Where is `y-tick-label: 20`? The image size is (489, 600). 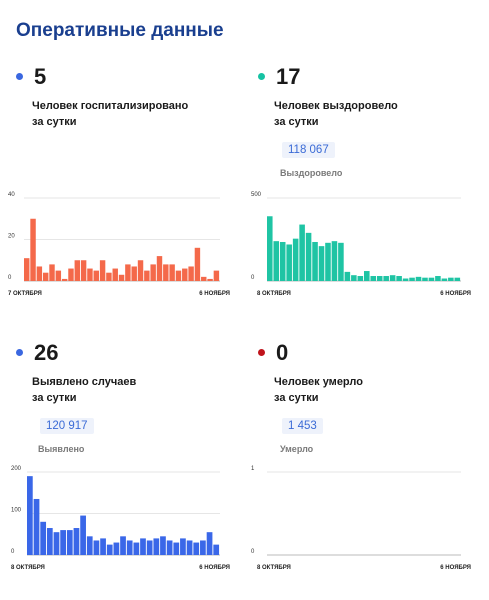
y-tick-label: 20 is located at coordinates (11, 237).